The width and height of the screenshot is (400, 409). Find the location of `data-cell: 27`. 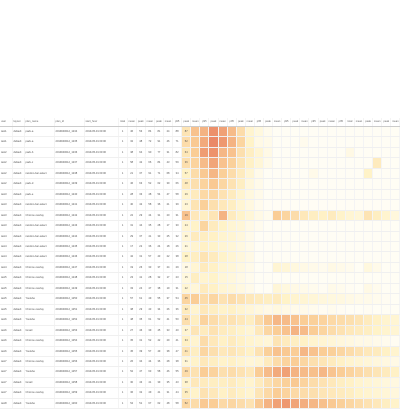

data-cell: 27 is located at coordinates (132, 331).